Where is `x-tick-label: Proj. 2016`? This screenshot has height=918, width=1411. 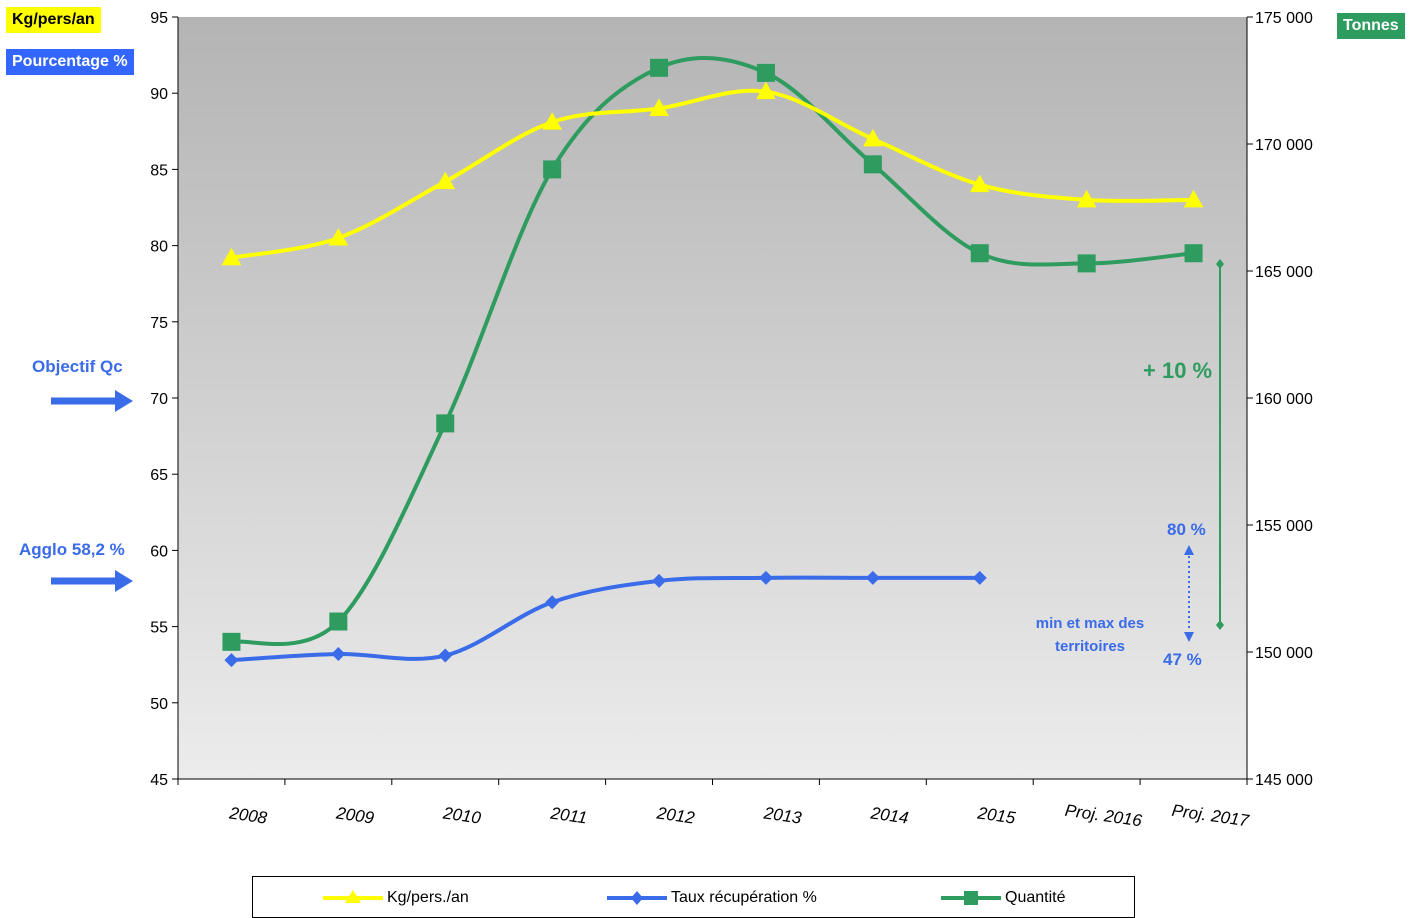
x-tick-label: Proj. 2016 is located at coordinates (1104, 816).